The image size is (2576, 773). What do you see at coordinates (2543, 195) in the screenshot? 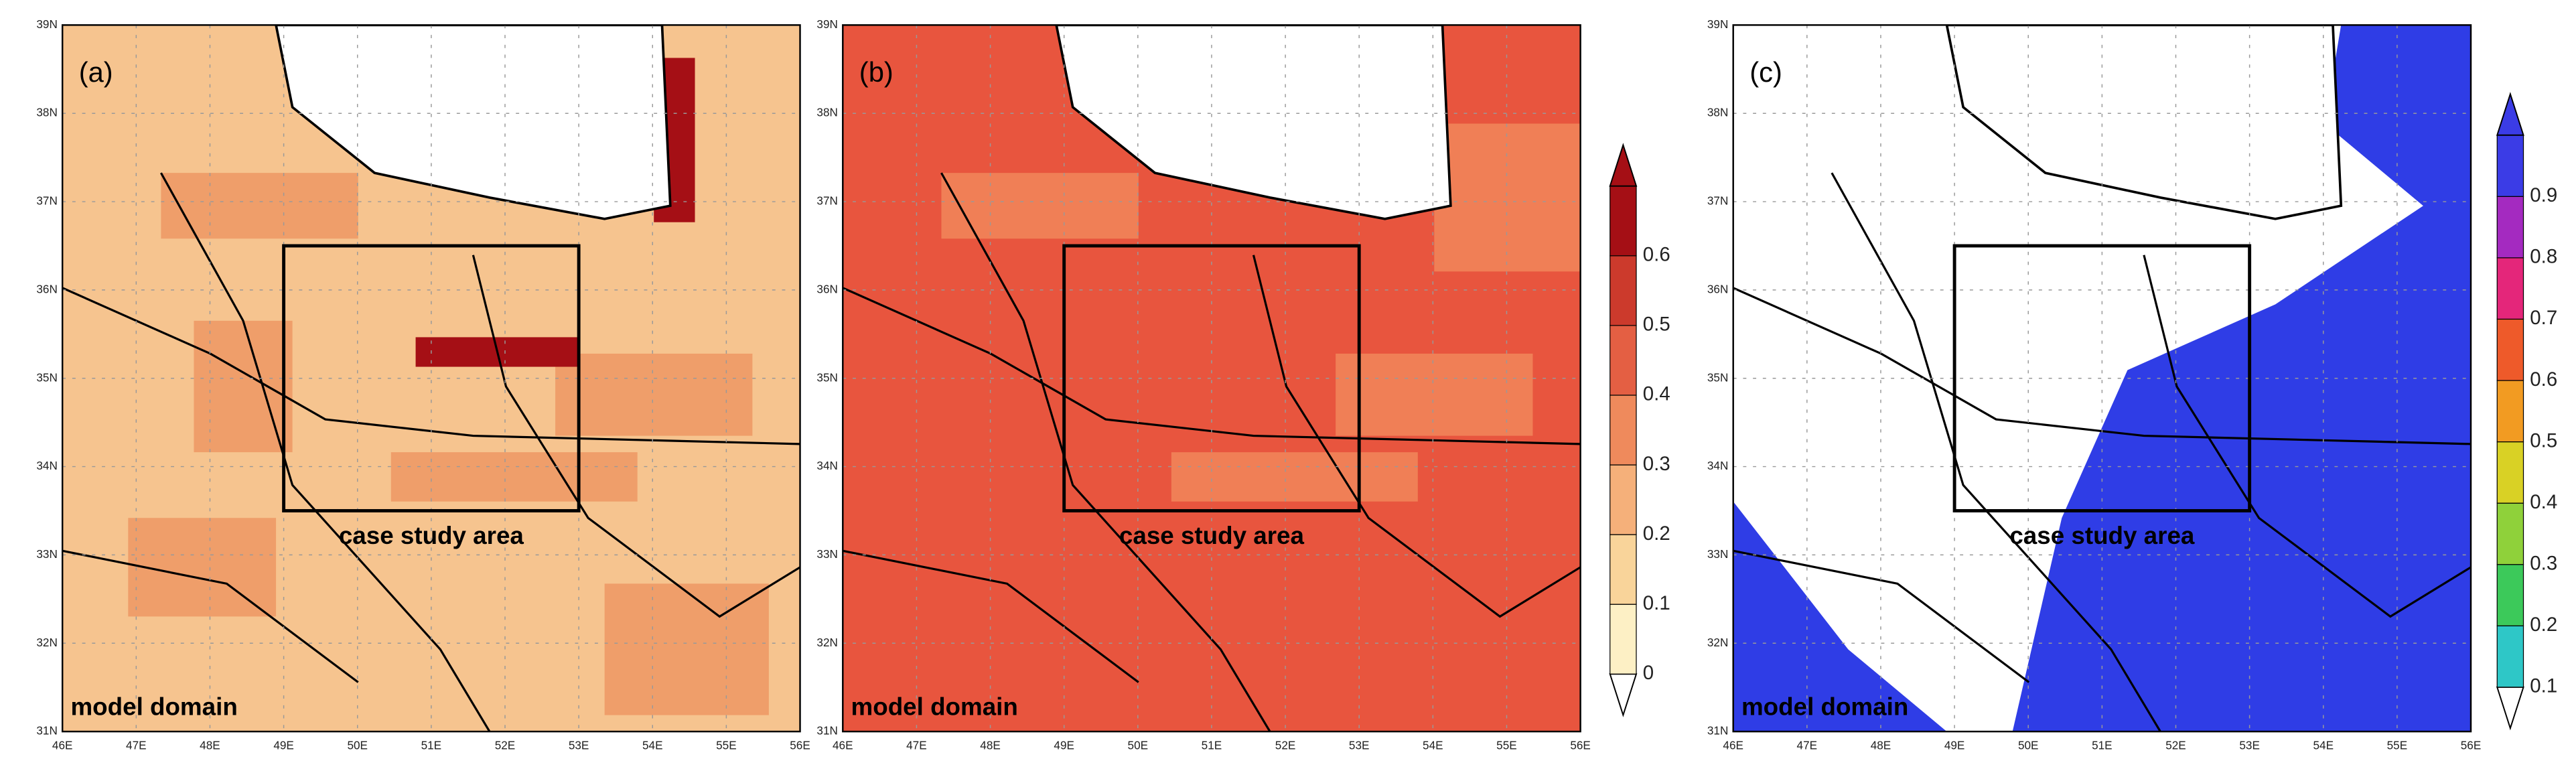
I see `colorbar-tick-label: 0.9` at bounding box center [2543, 195].